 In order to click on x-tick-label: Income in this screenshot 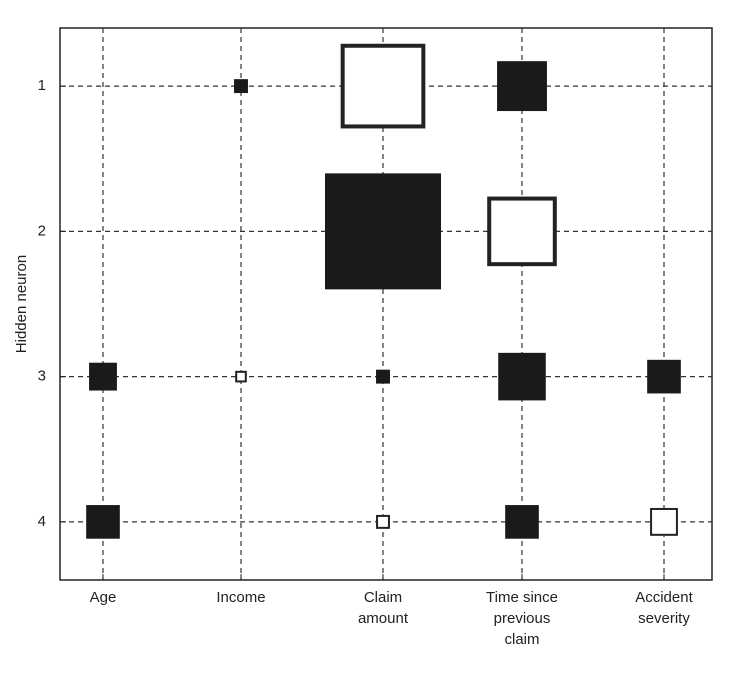, I will do `click(240, 597)`.